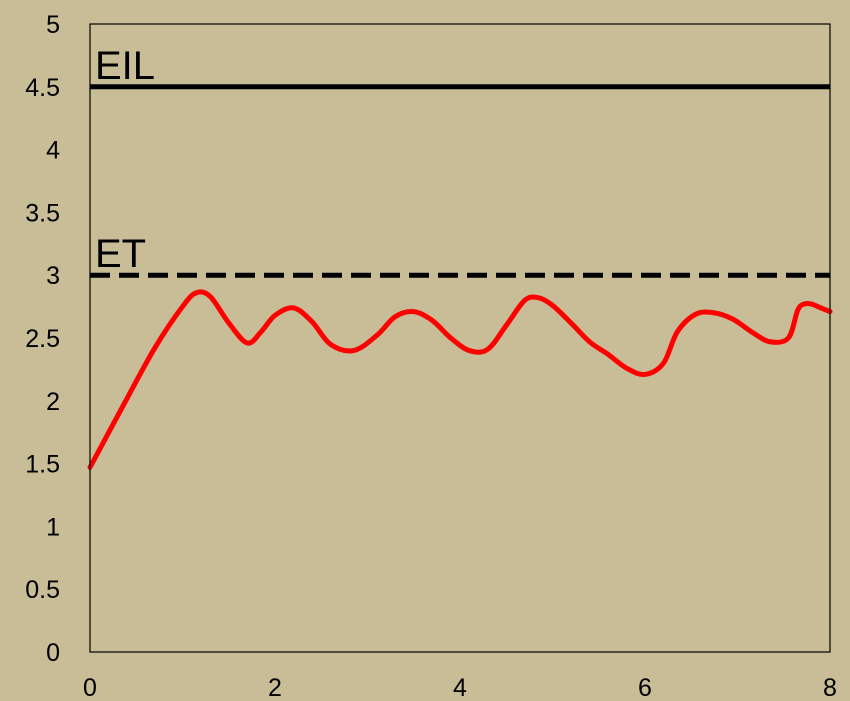 Image resolution: width=850 pixels, height=701 pixels. What do you see at coordinates (275, 687) in the screenshot?
I see `x-tick-label: 2` at bounding box center [275, 687].